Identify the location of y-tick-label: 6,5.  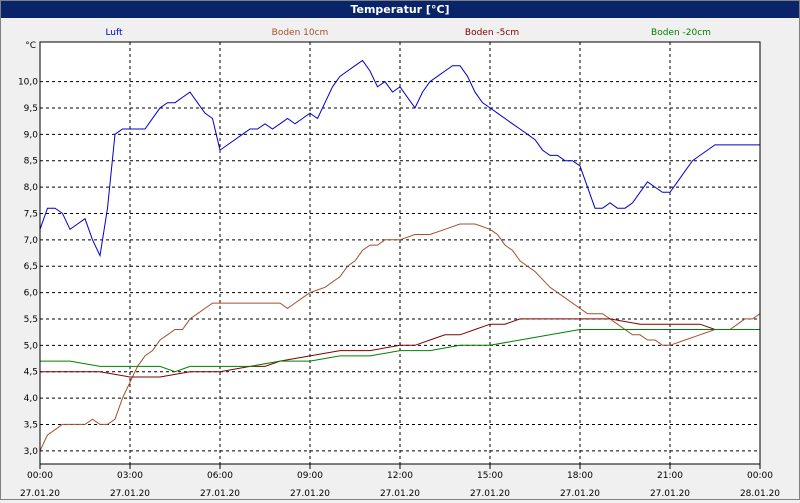
(31, 267).